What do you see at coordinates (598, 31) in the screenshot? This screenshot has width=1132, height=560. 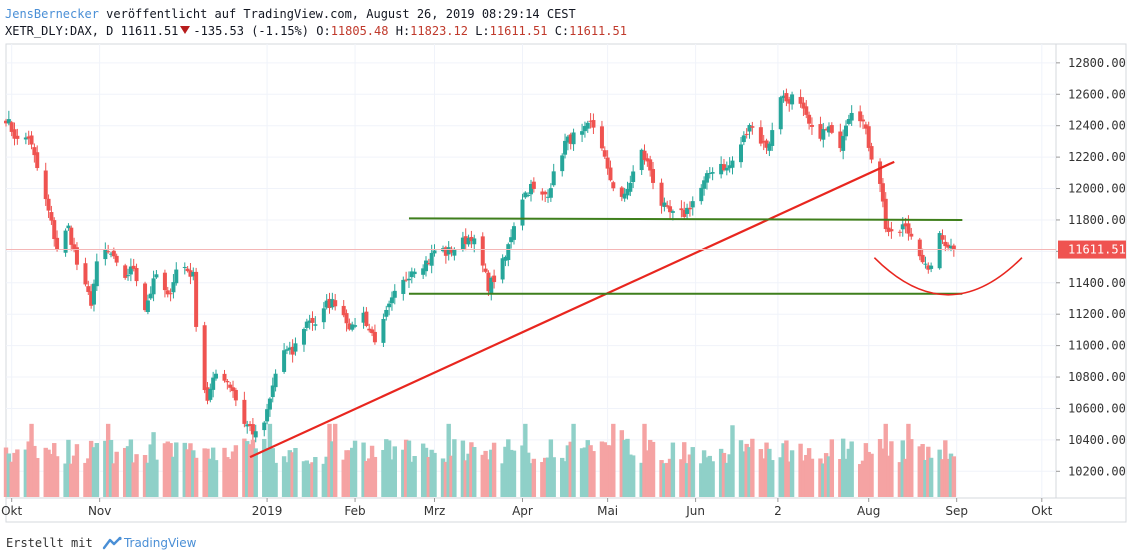 I see `close-value: 11611.51` at bounding box center [598, 31].